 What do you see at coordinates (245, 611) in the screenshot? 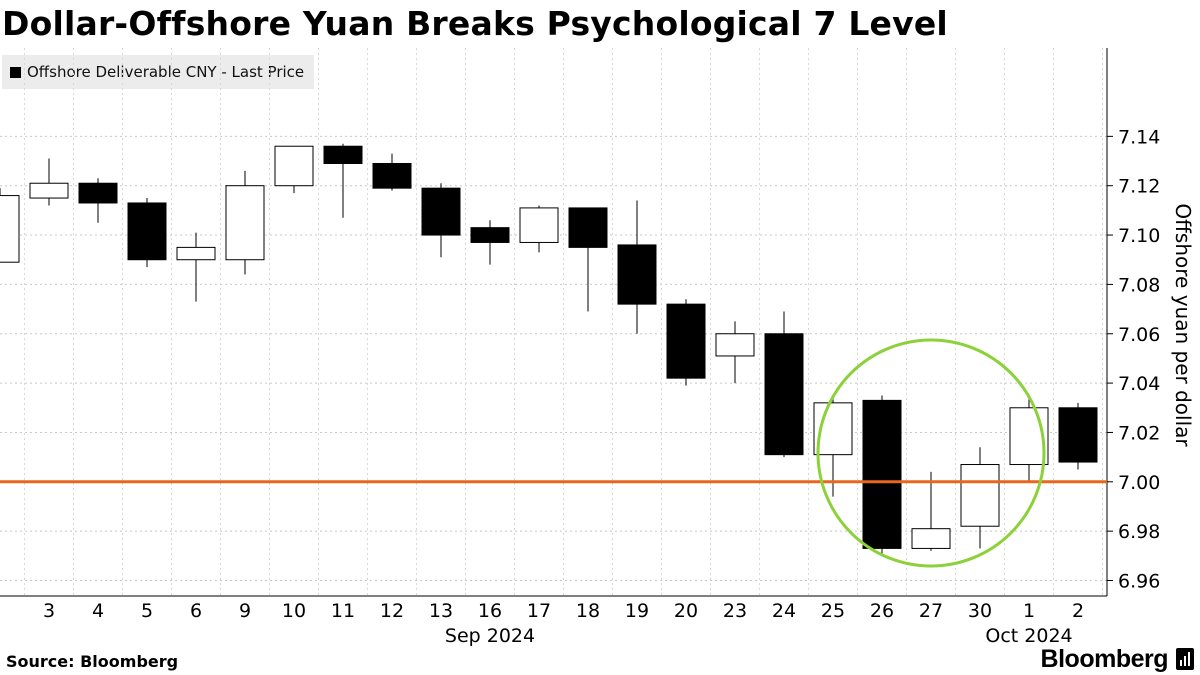
I see `x-tick-label: 9` at bounding box center [245, 611].